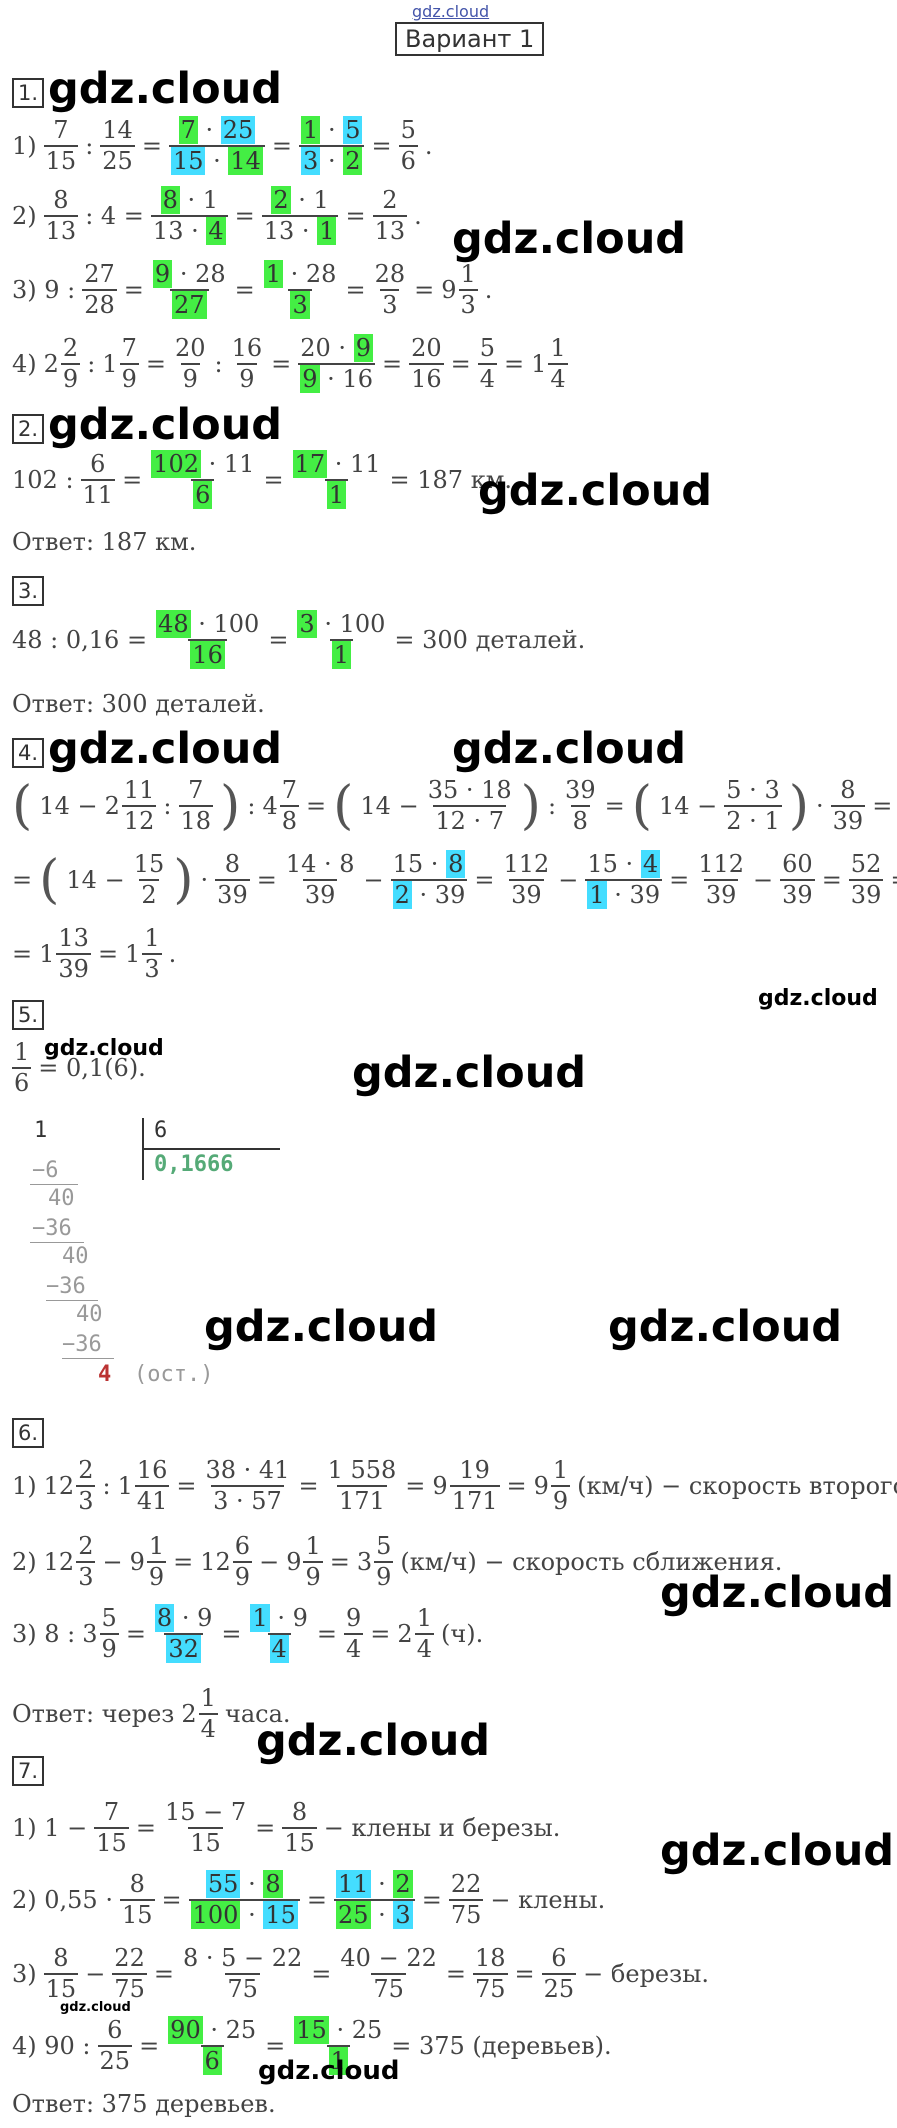 The width and height of the screenshot is (897, 2128). I want to click on task5-line1: 1 6 = 0,1(6)., so click(79, 1068).